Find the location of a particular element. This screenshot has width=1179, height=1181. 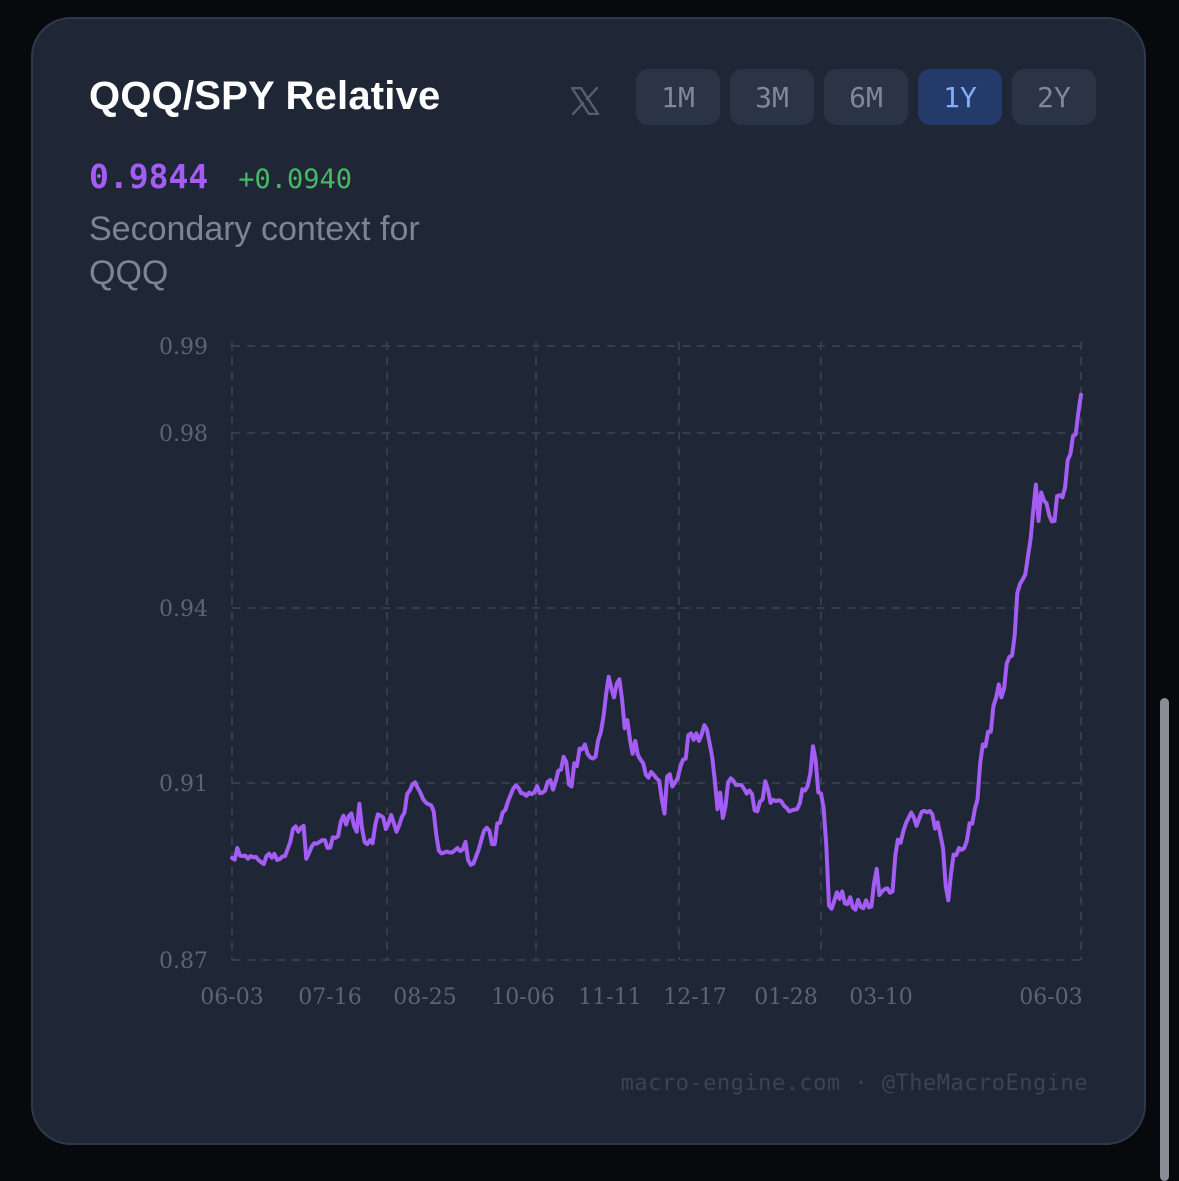

y-tick-label: 0.98 is located at coordinates (183, 434).